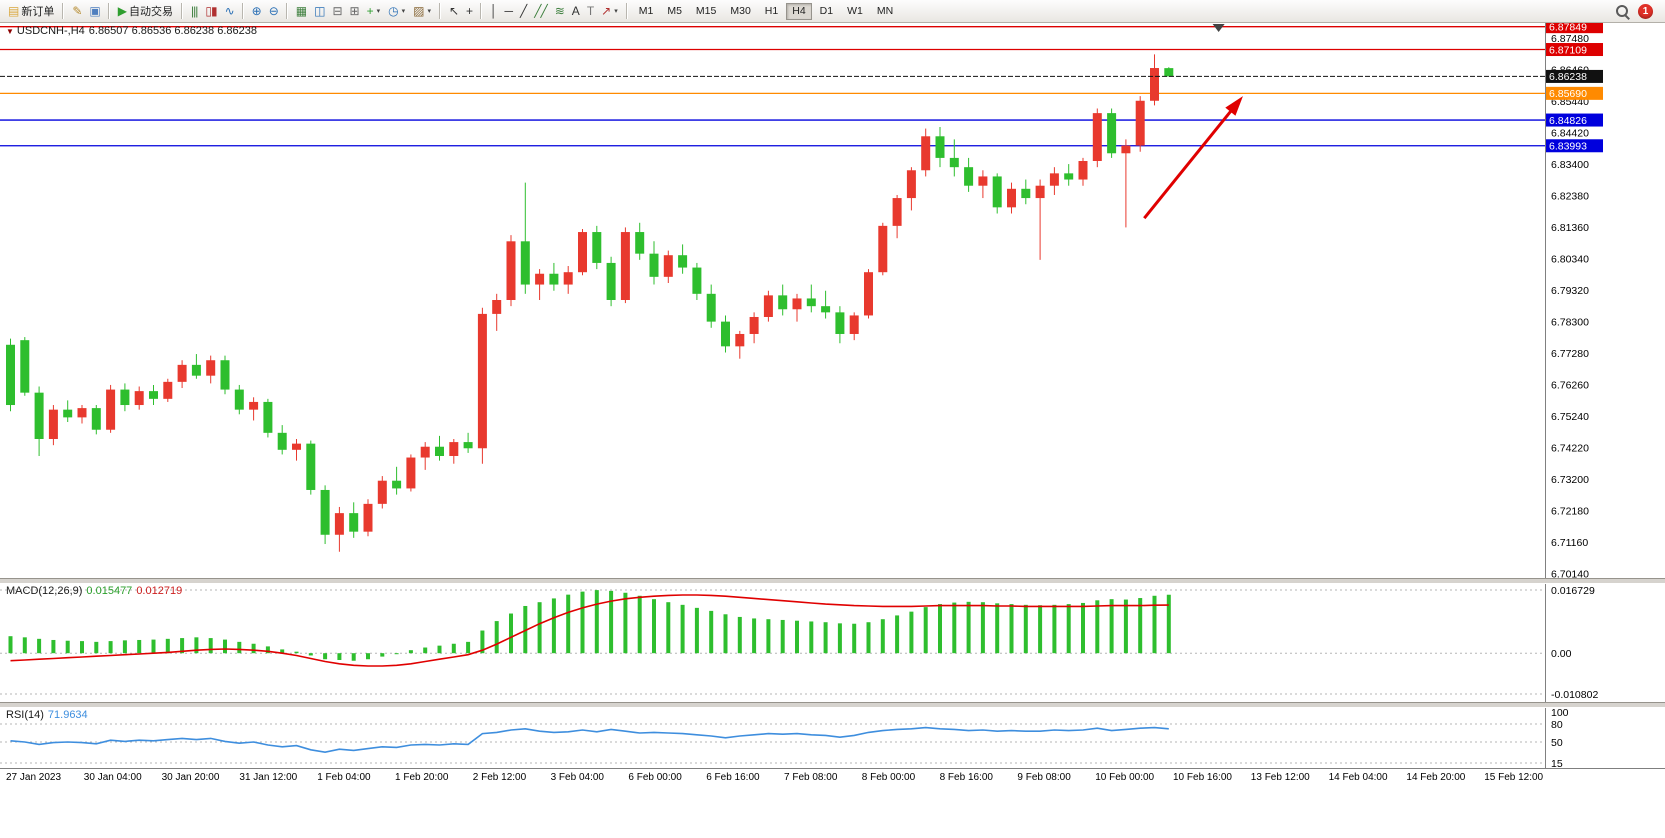 This screenshot has width=1665, height=838. I want to click on arrange-vertical-button: ⊞, so click(354, 11).